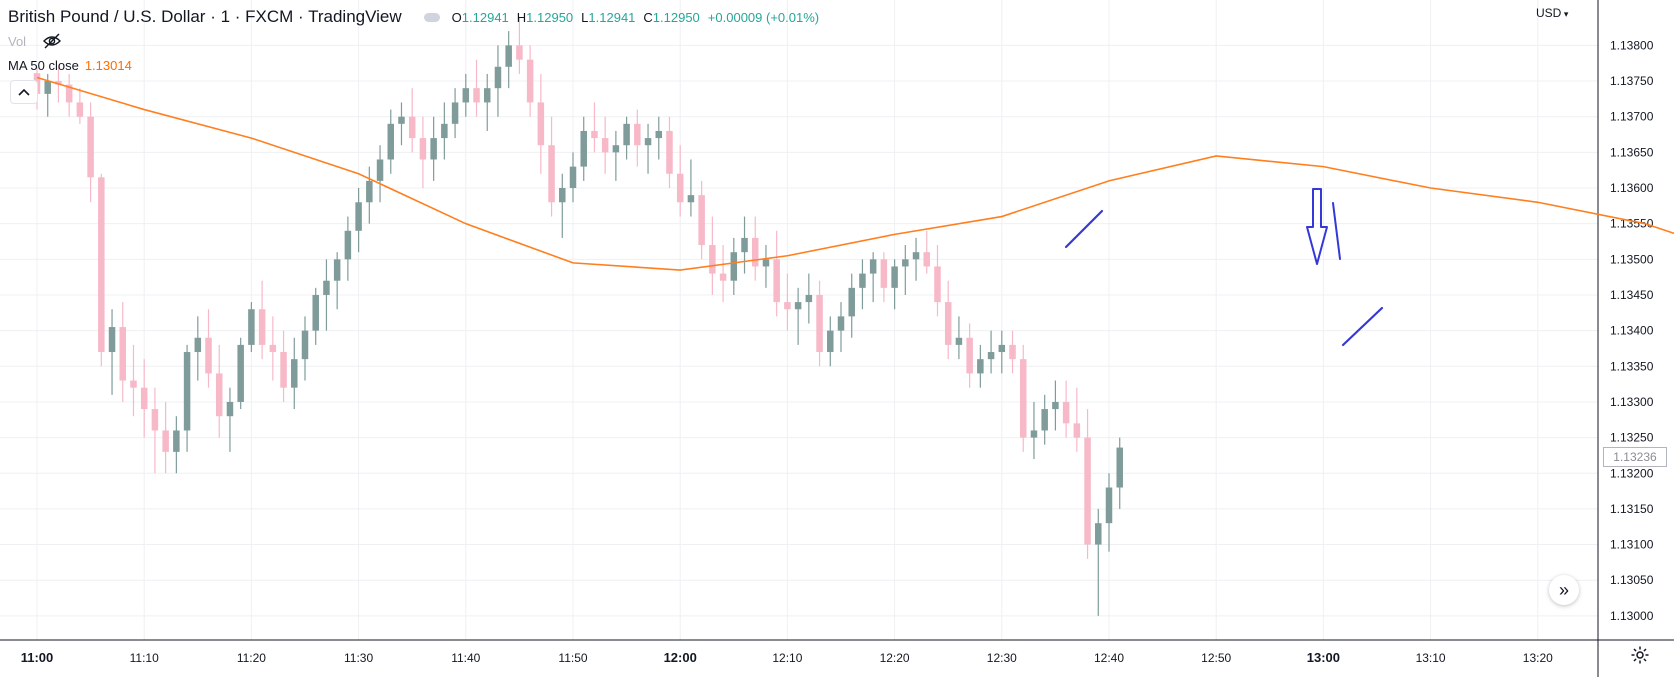 Image resolution: width=1674 pixels, height=677 pixels. I want to click on time-tick-label: 11:20, so click(251, 658).